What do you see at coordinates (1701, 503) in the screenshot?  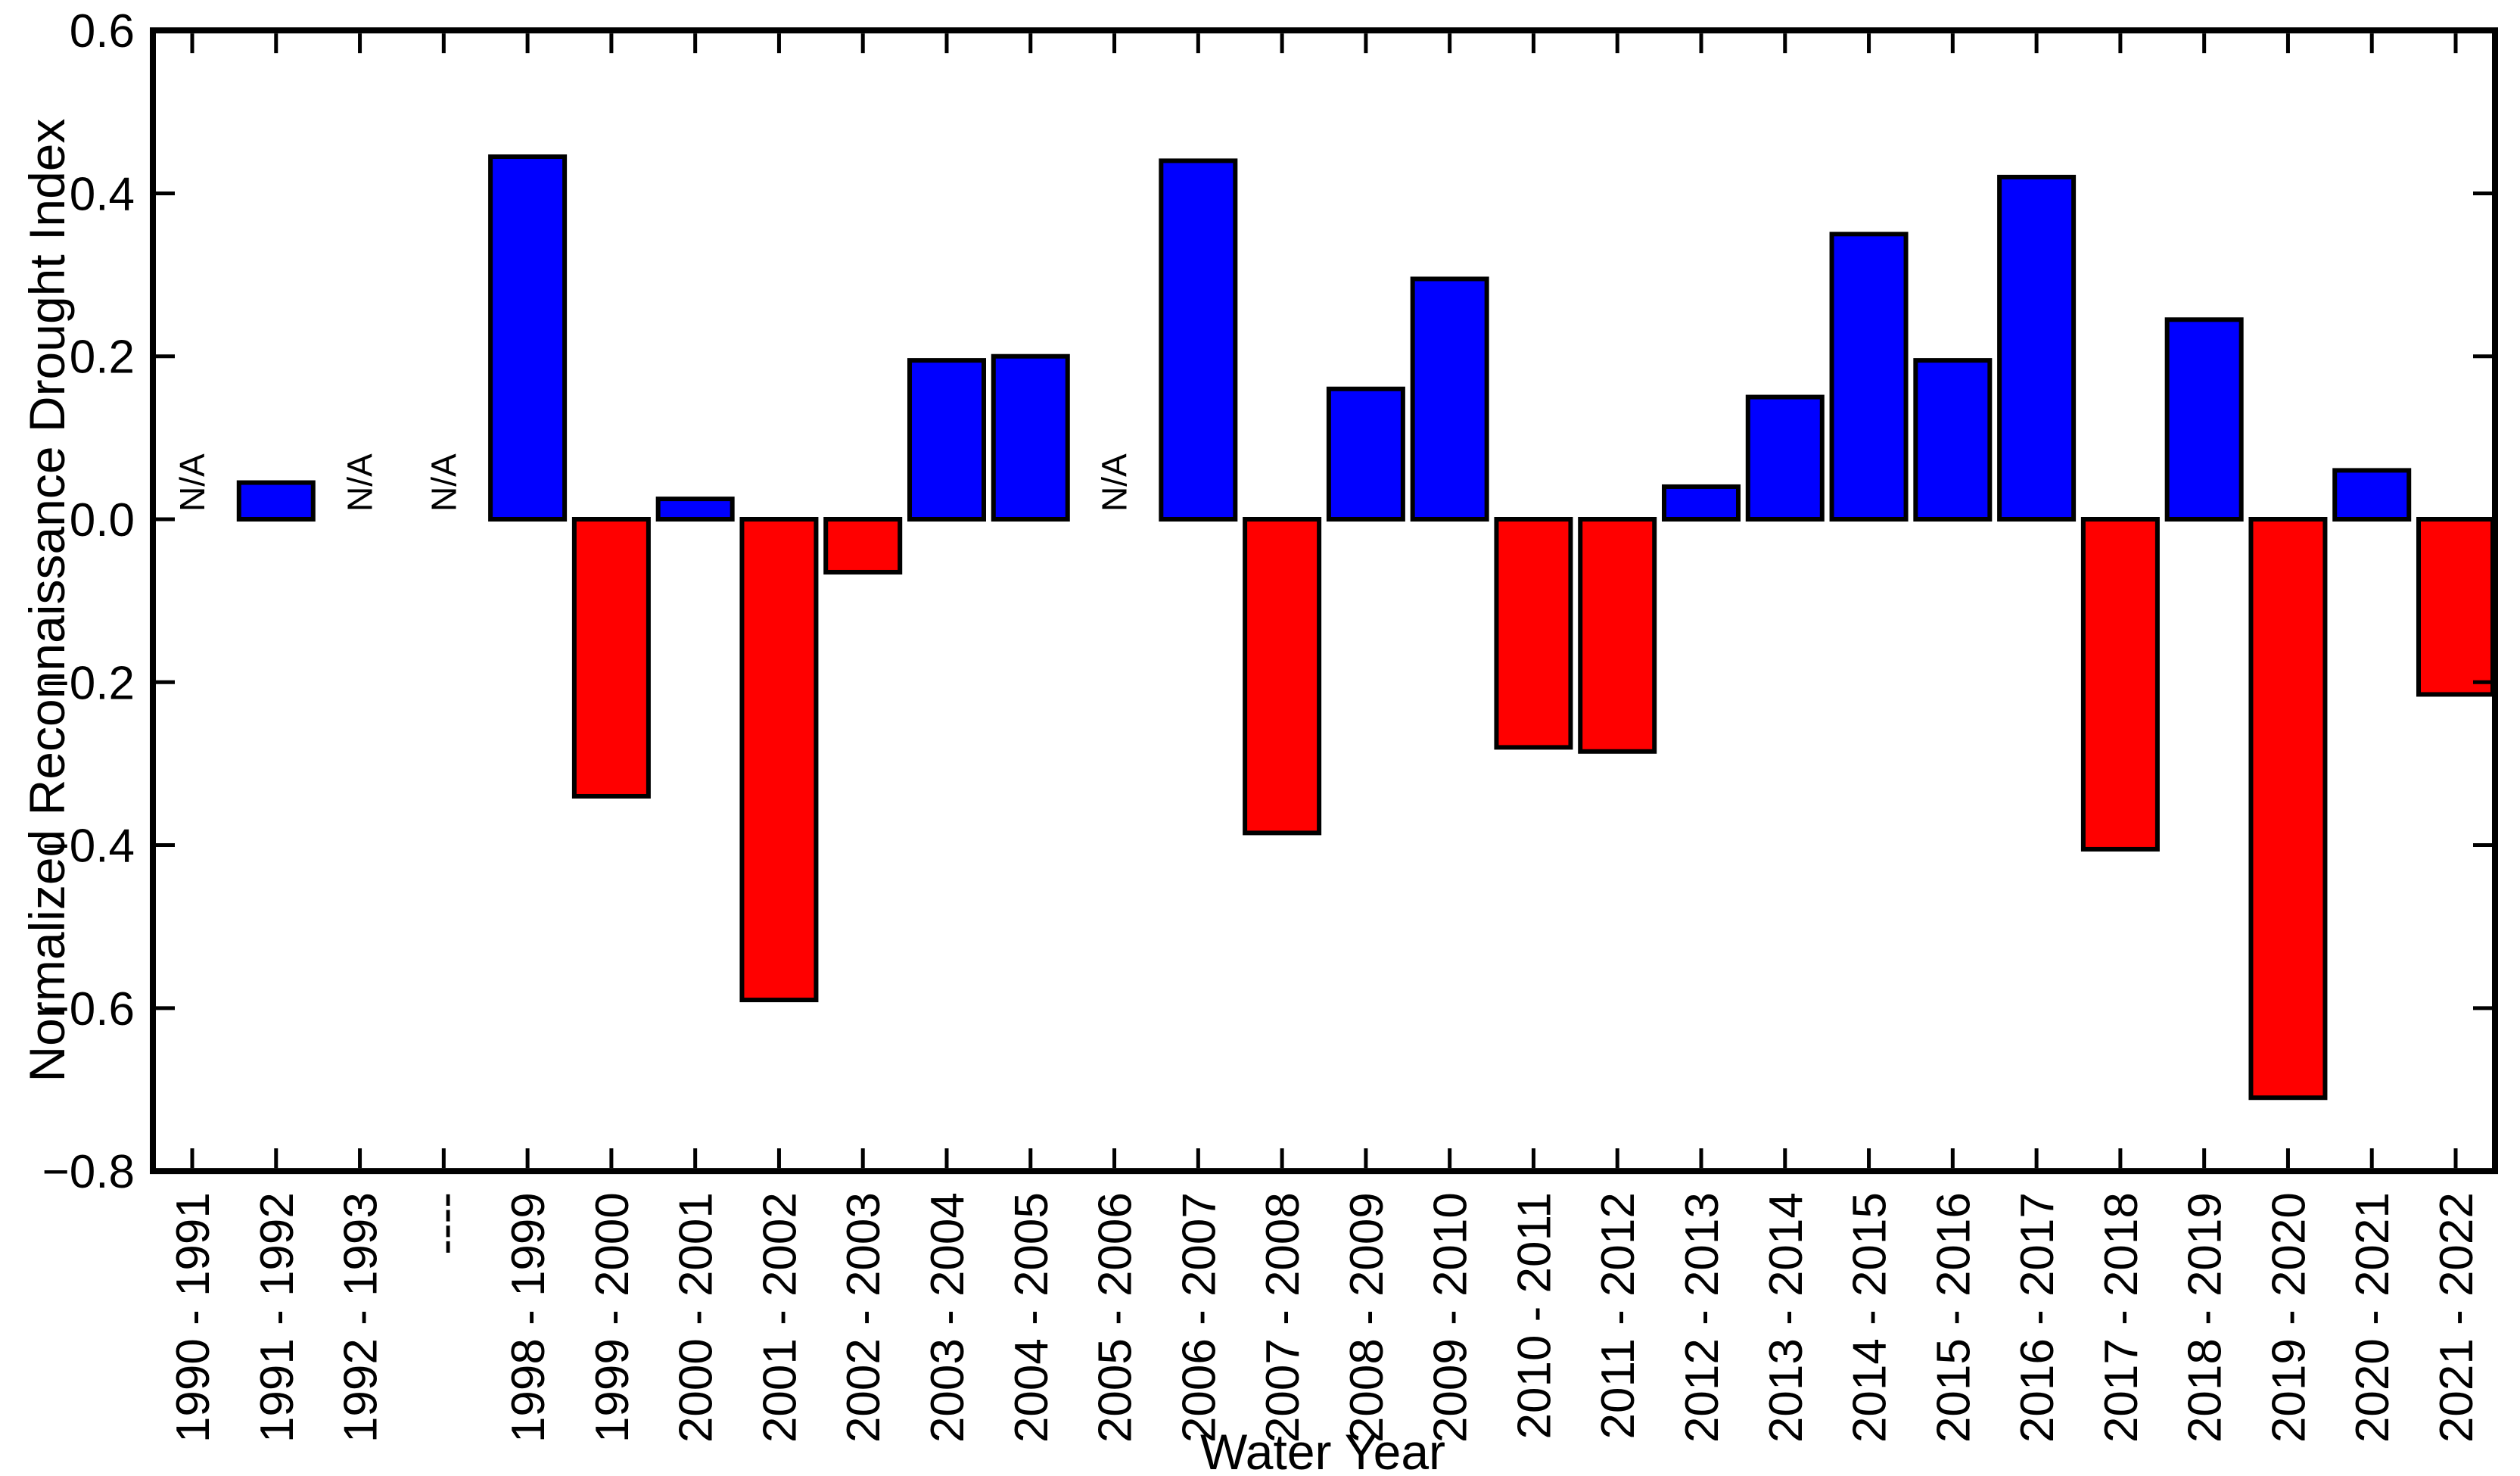 I see `bar-2012-2013` at bounding box center [1701, 503].